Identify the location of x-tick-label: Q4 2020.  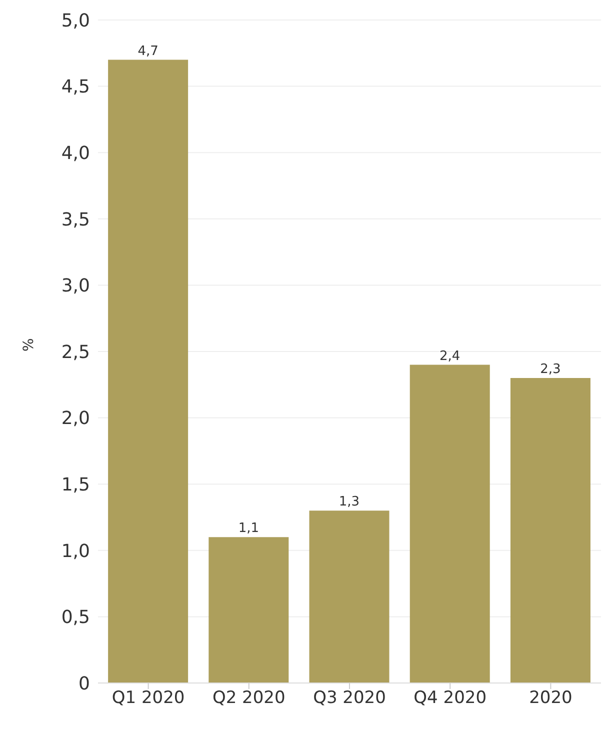
(450, 698).